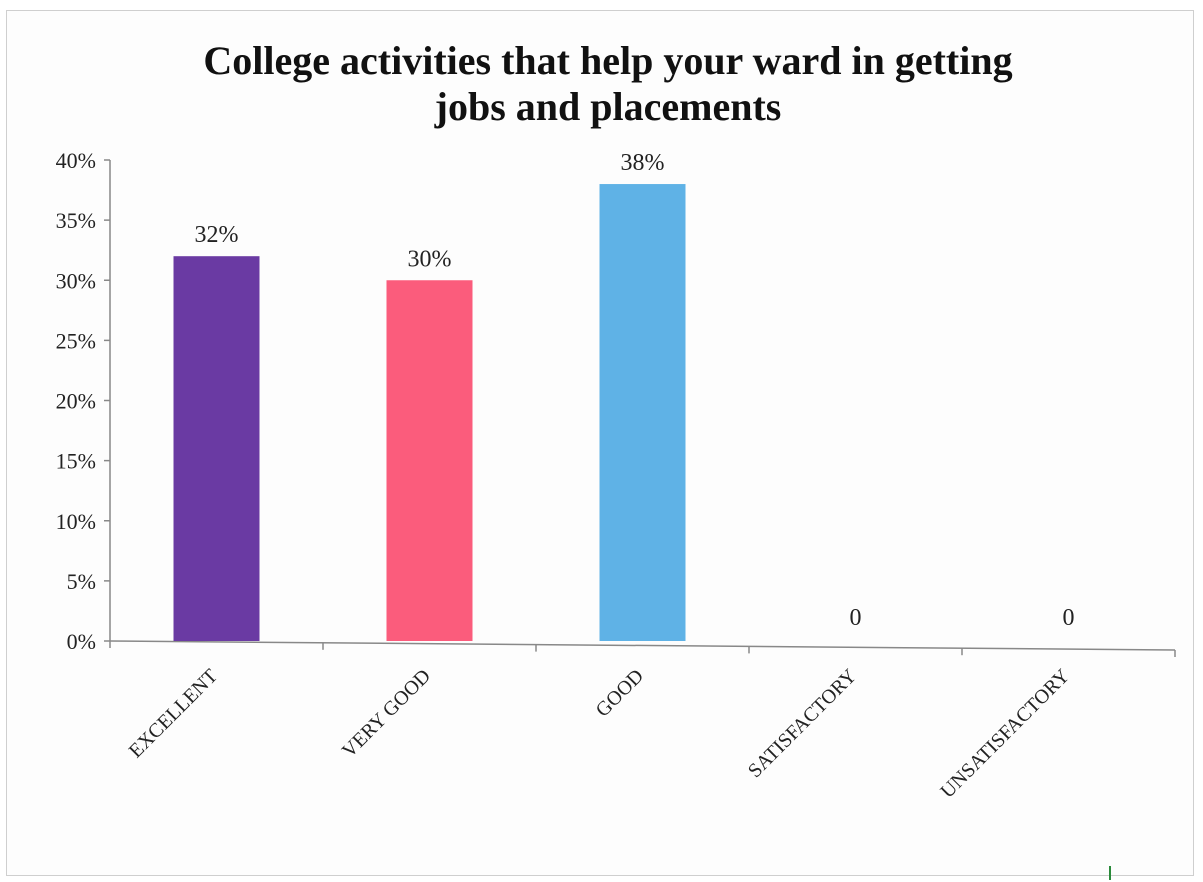  What do you see at coordinates (608, 106) in the screenshot?
I see `chart-title-line-2: jobs and placements` at bounding box center [608, 106].